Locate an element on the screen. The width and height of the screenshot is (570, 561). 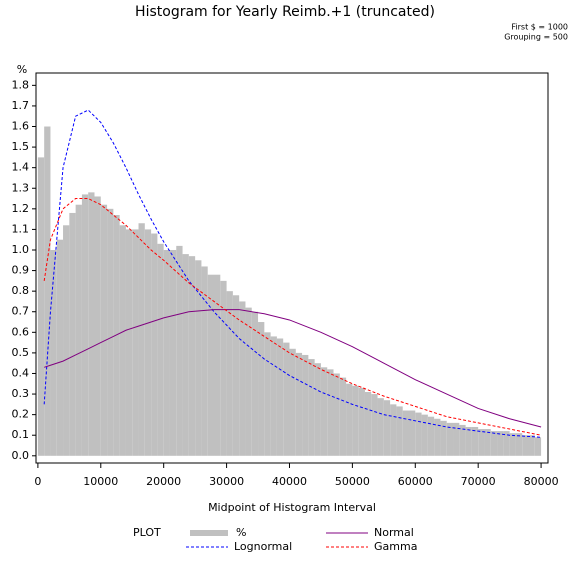
legend-label: Gamma is located at coordinates (395, 546).